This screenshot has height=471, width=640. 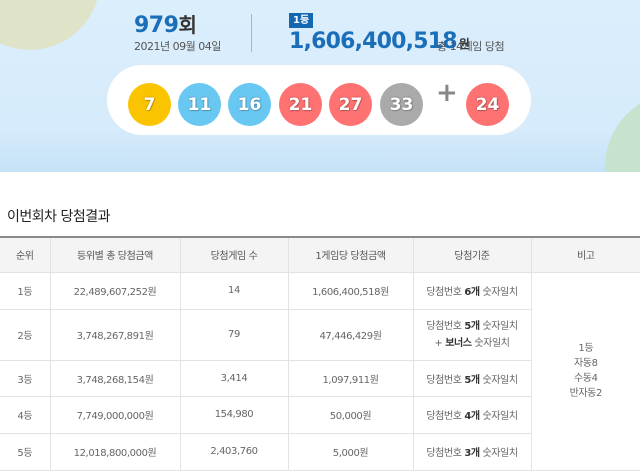 I want to click on criteria-cell: 당첨번호 5개 숫자일치, so click(x=472, y=378).